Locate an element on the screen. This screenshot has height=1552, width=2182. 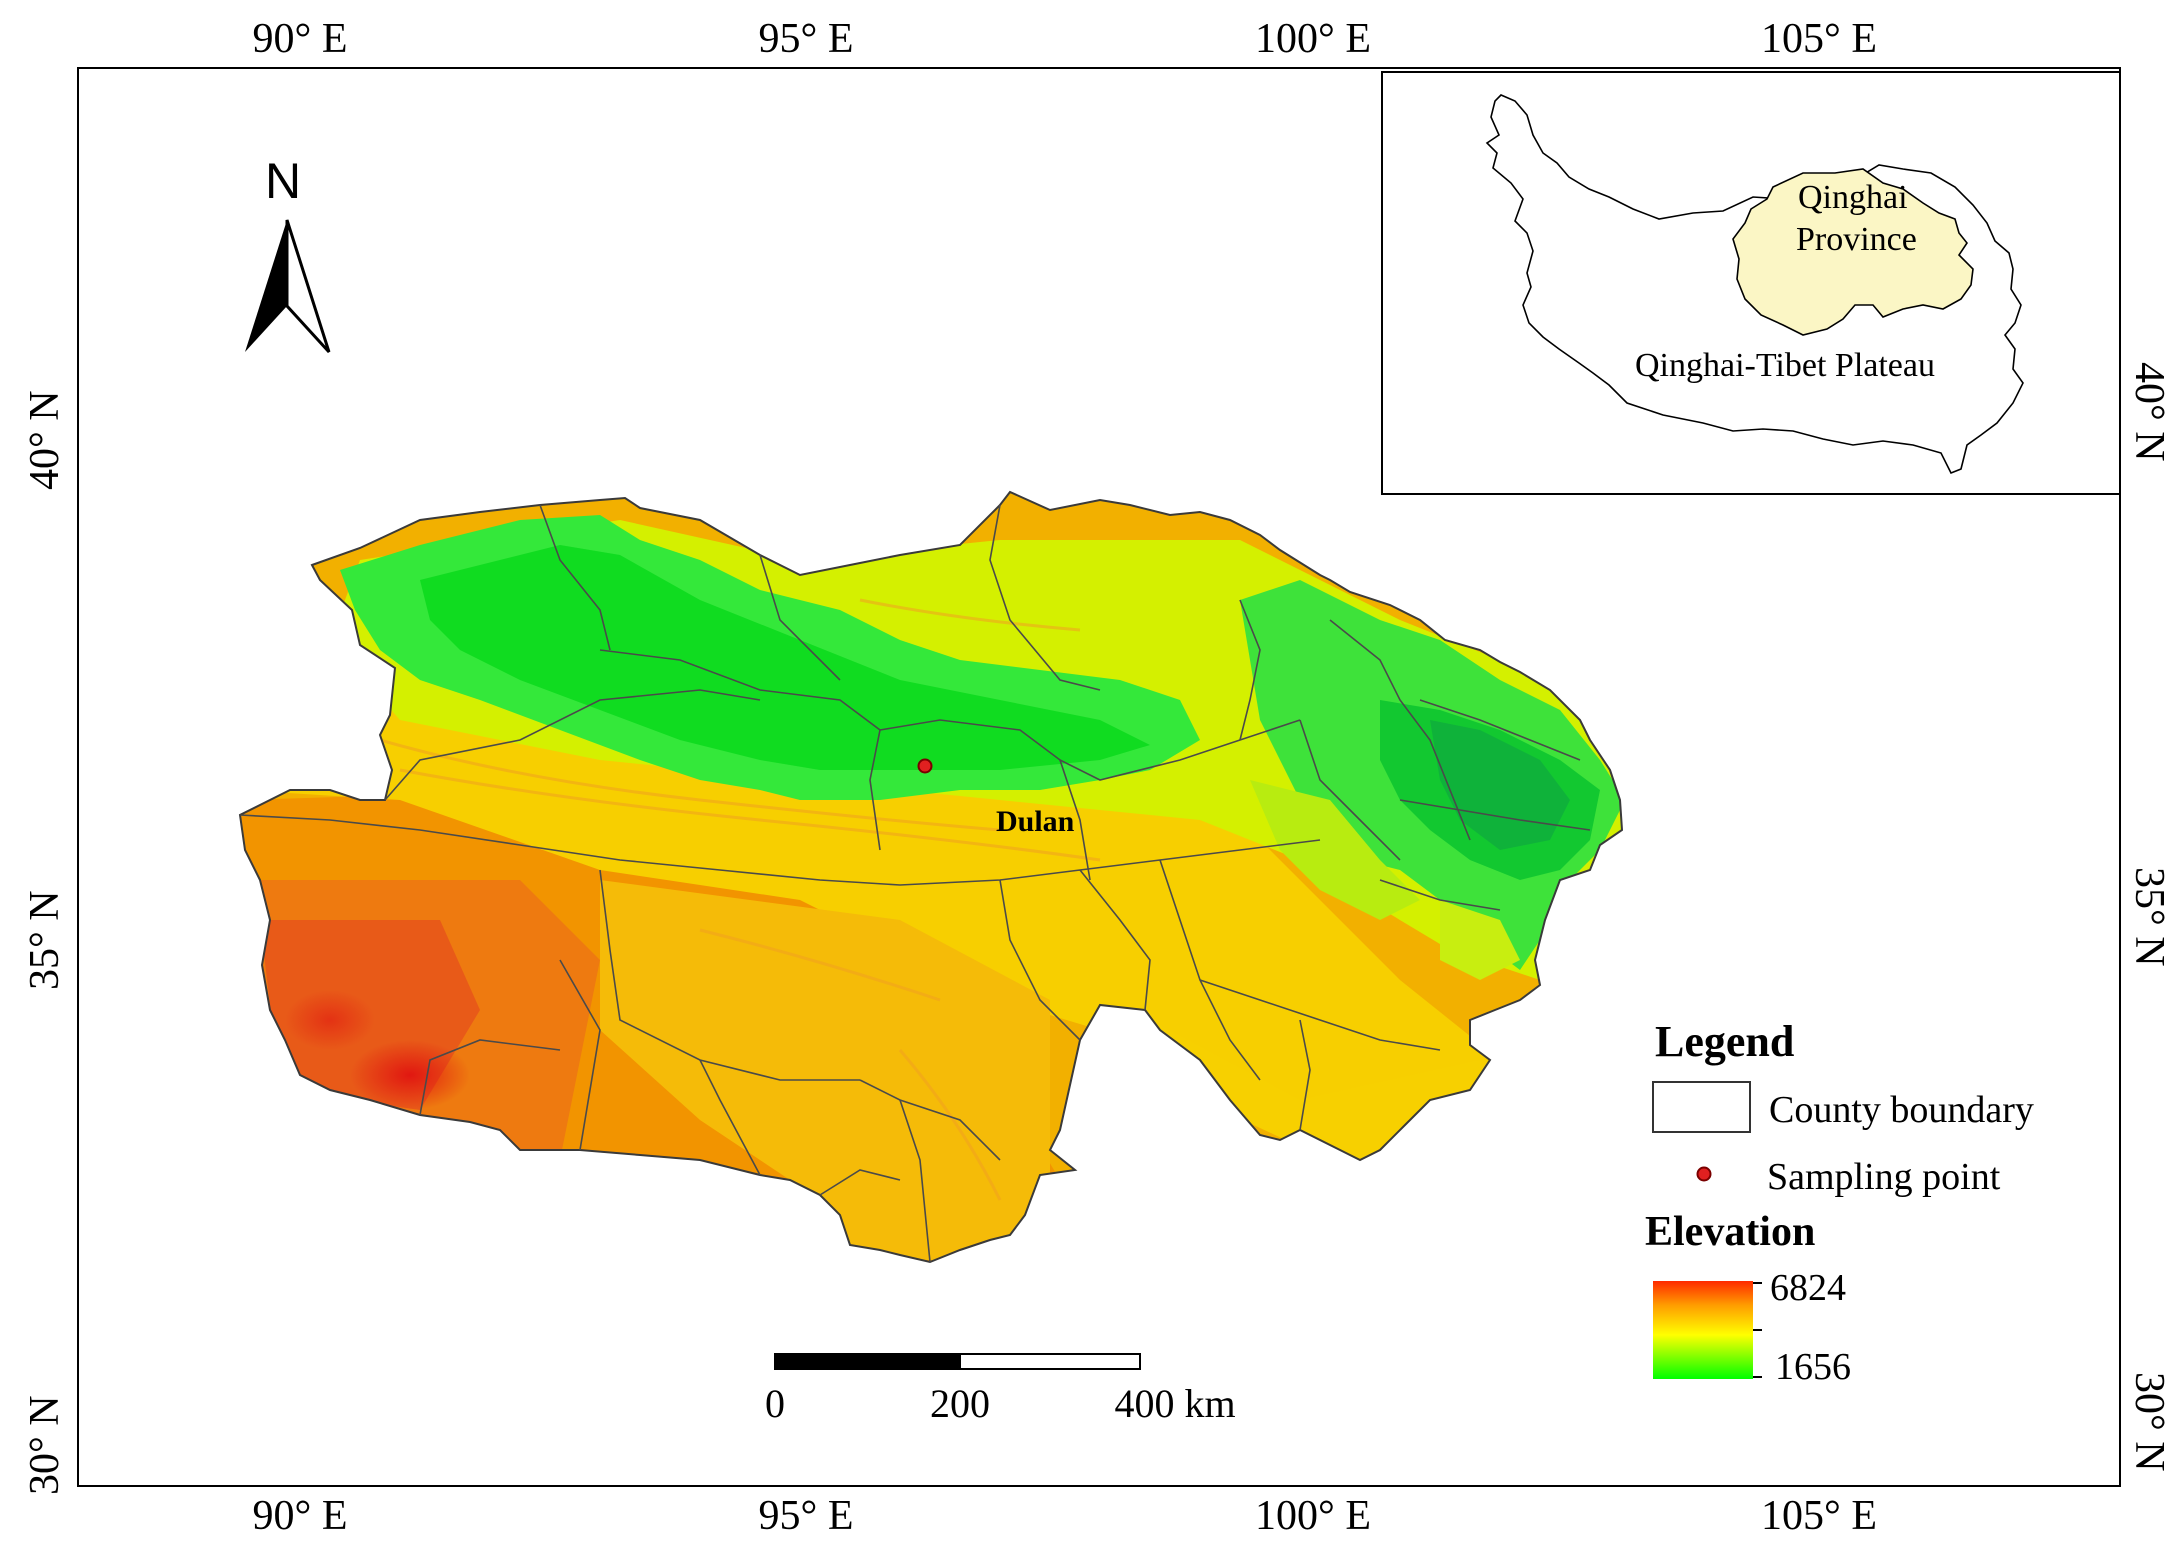
legend-county-boundary-label: County boundary is located at coordinates (1901, 1110).